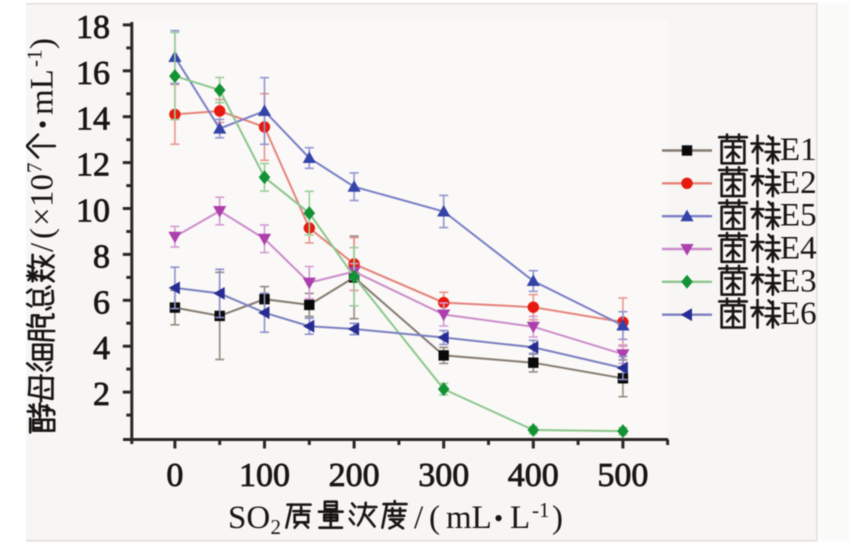  I want to click on svg-text: 4, so click(101, 348).